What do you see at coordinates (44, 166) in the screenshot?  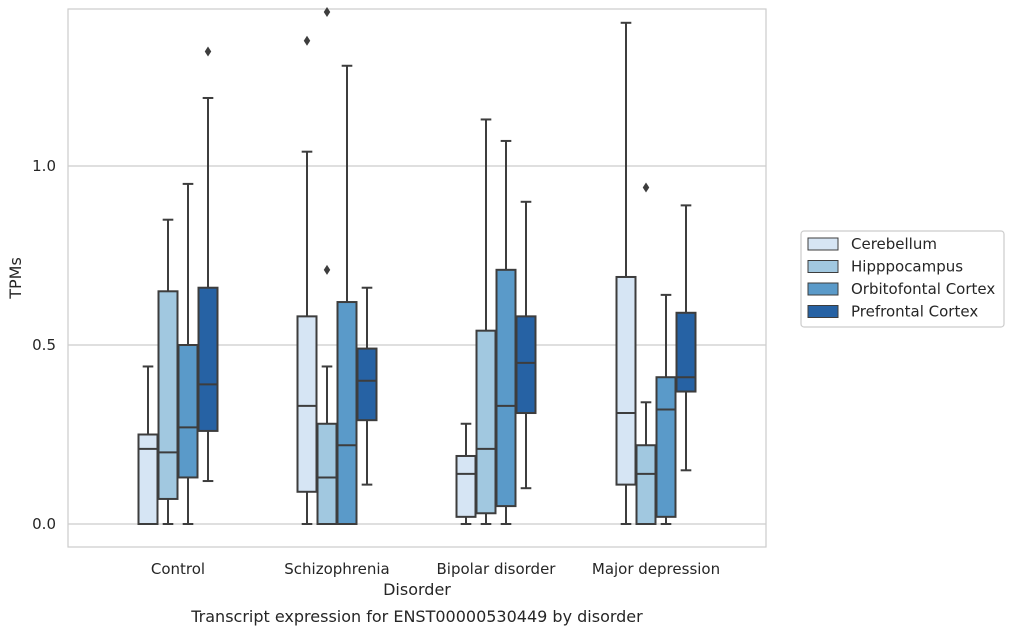 I see `y-tick-label: 1.0` at bounding box center [44, 166].